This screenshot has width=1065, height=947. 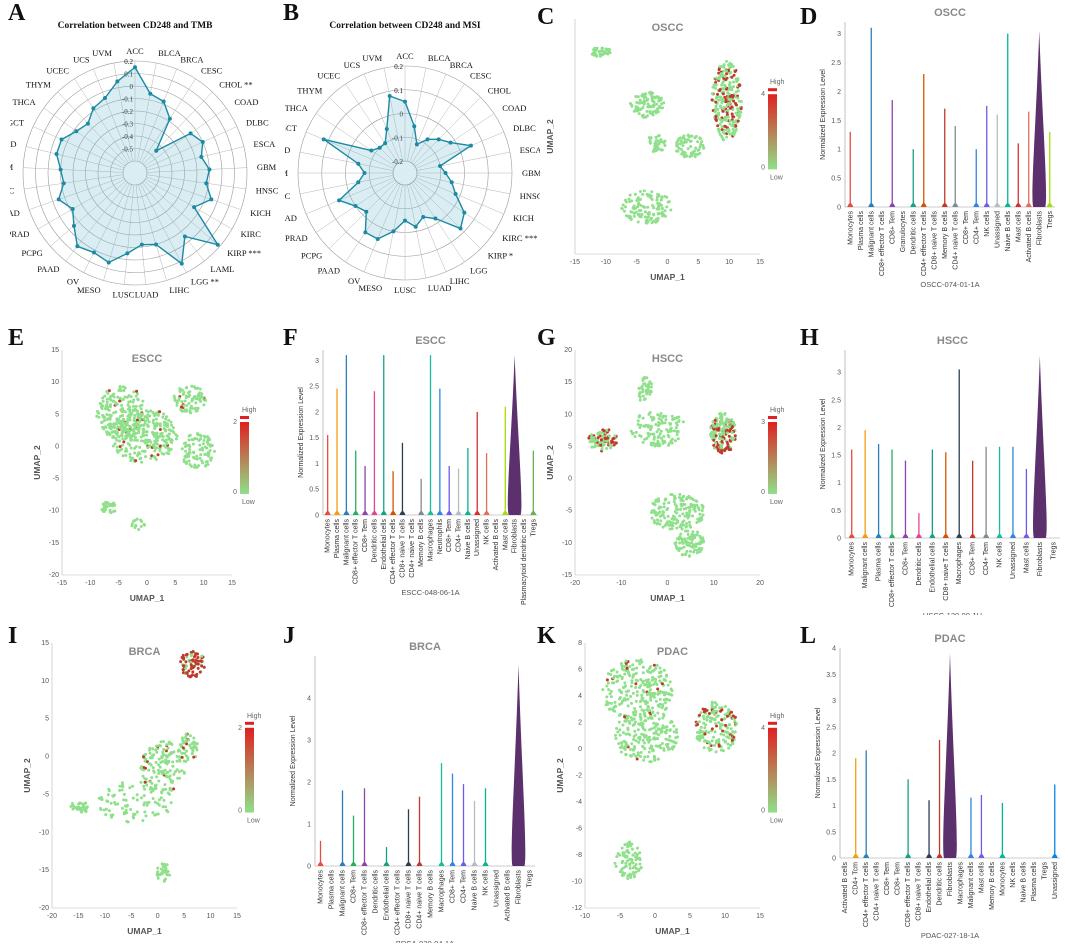 I want to click on violin-category-label: CD8+ Tem, so click(x=887, y=878).